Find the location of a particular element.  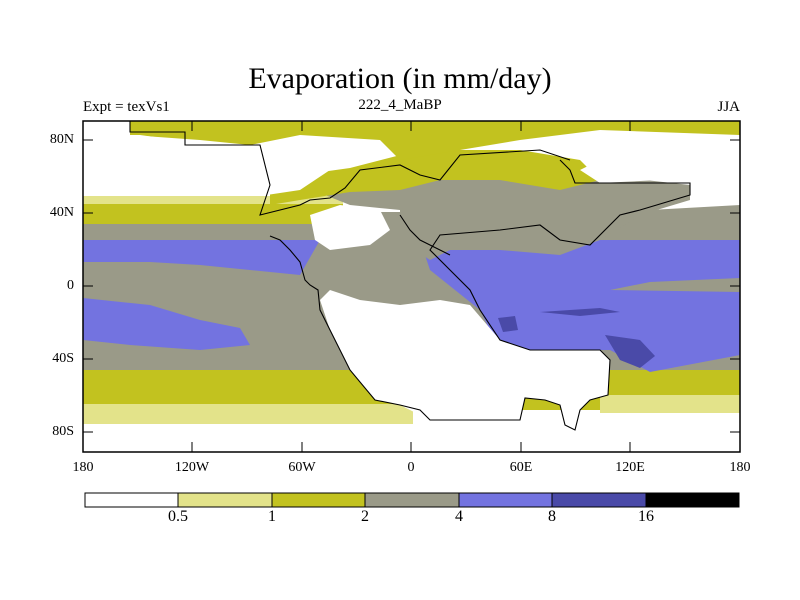

colorbar-label-1: 1 is located at coordinates (272, 516).